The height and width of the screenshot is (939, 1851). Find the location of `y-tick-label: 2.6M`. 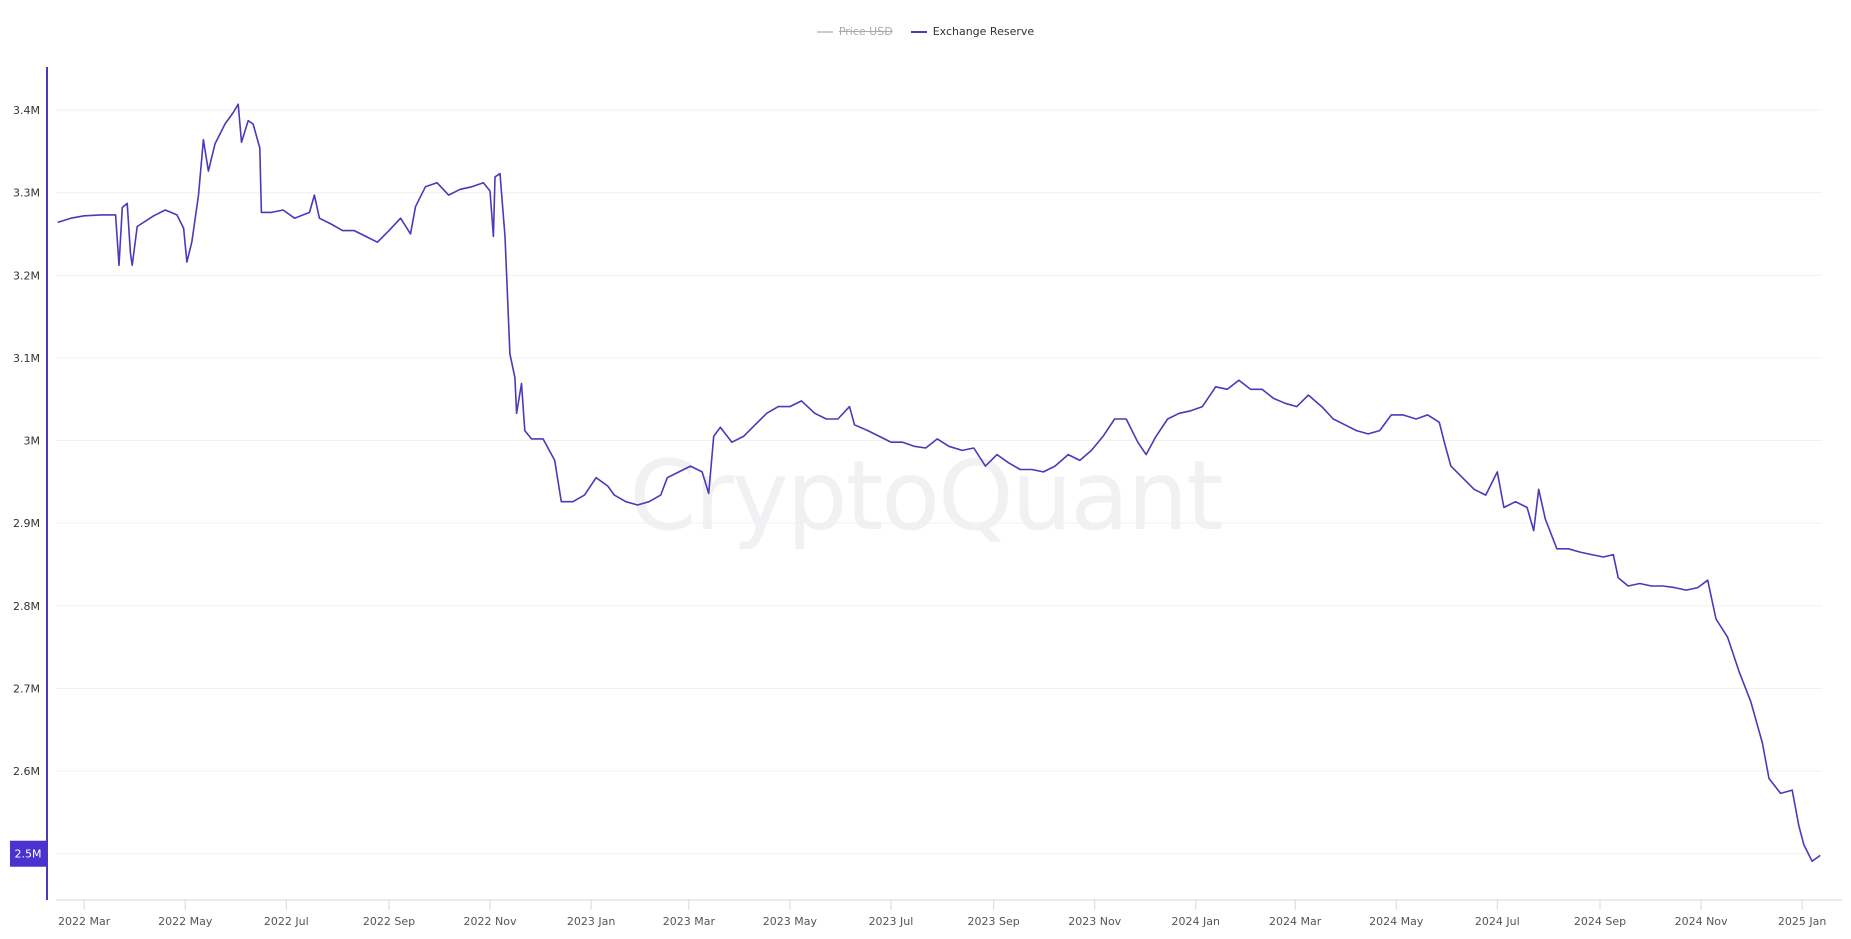

y-tick-label: 2.6M is located at coordinates (26, 771).